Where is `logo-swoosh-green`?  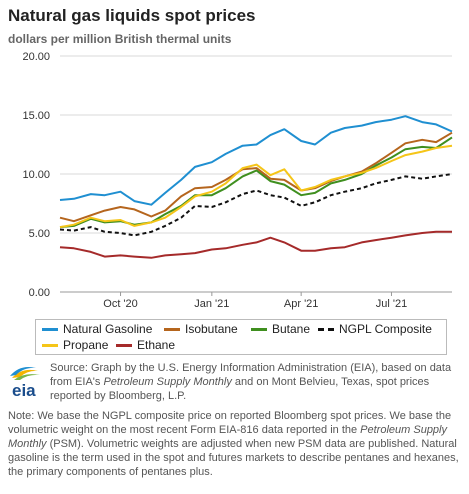
logo-swoosh-green is located at coordinates (27, 377).